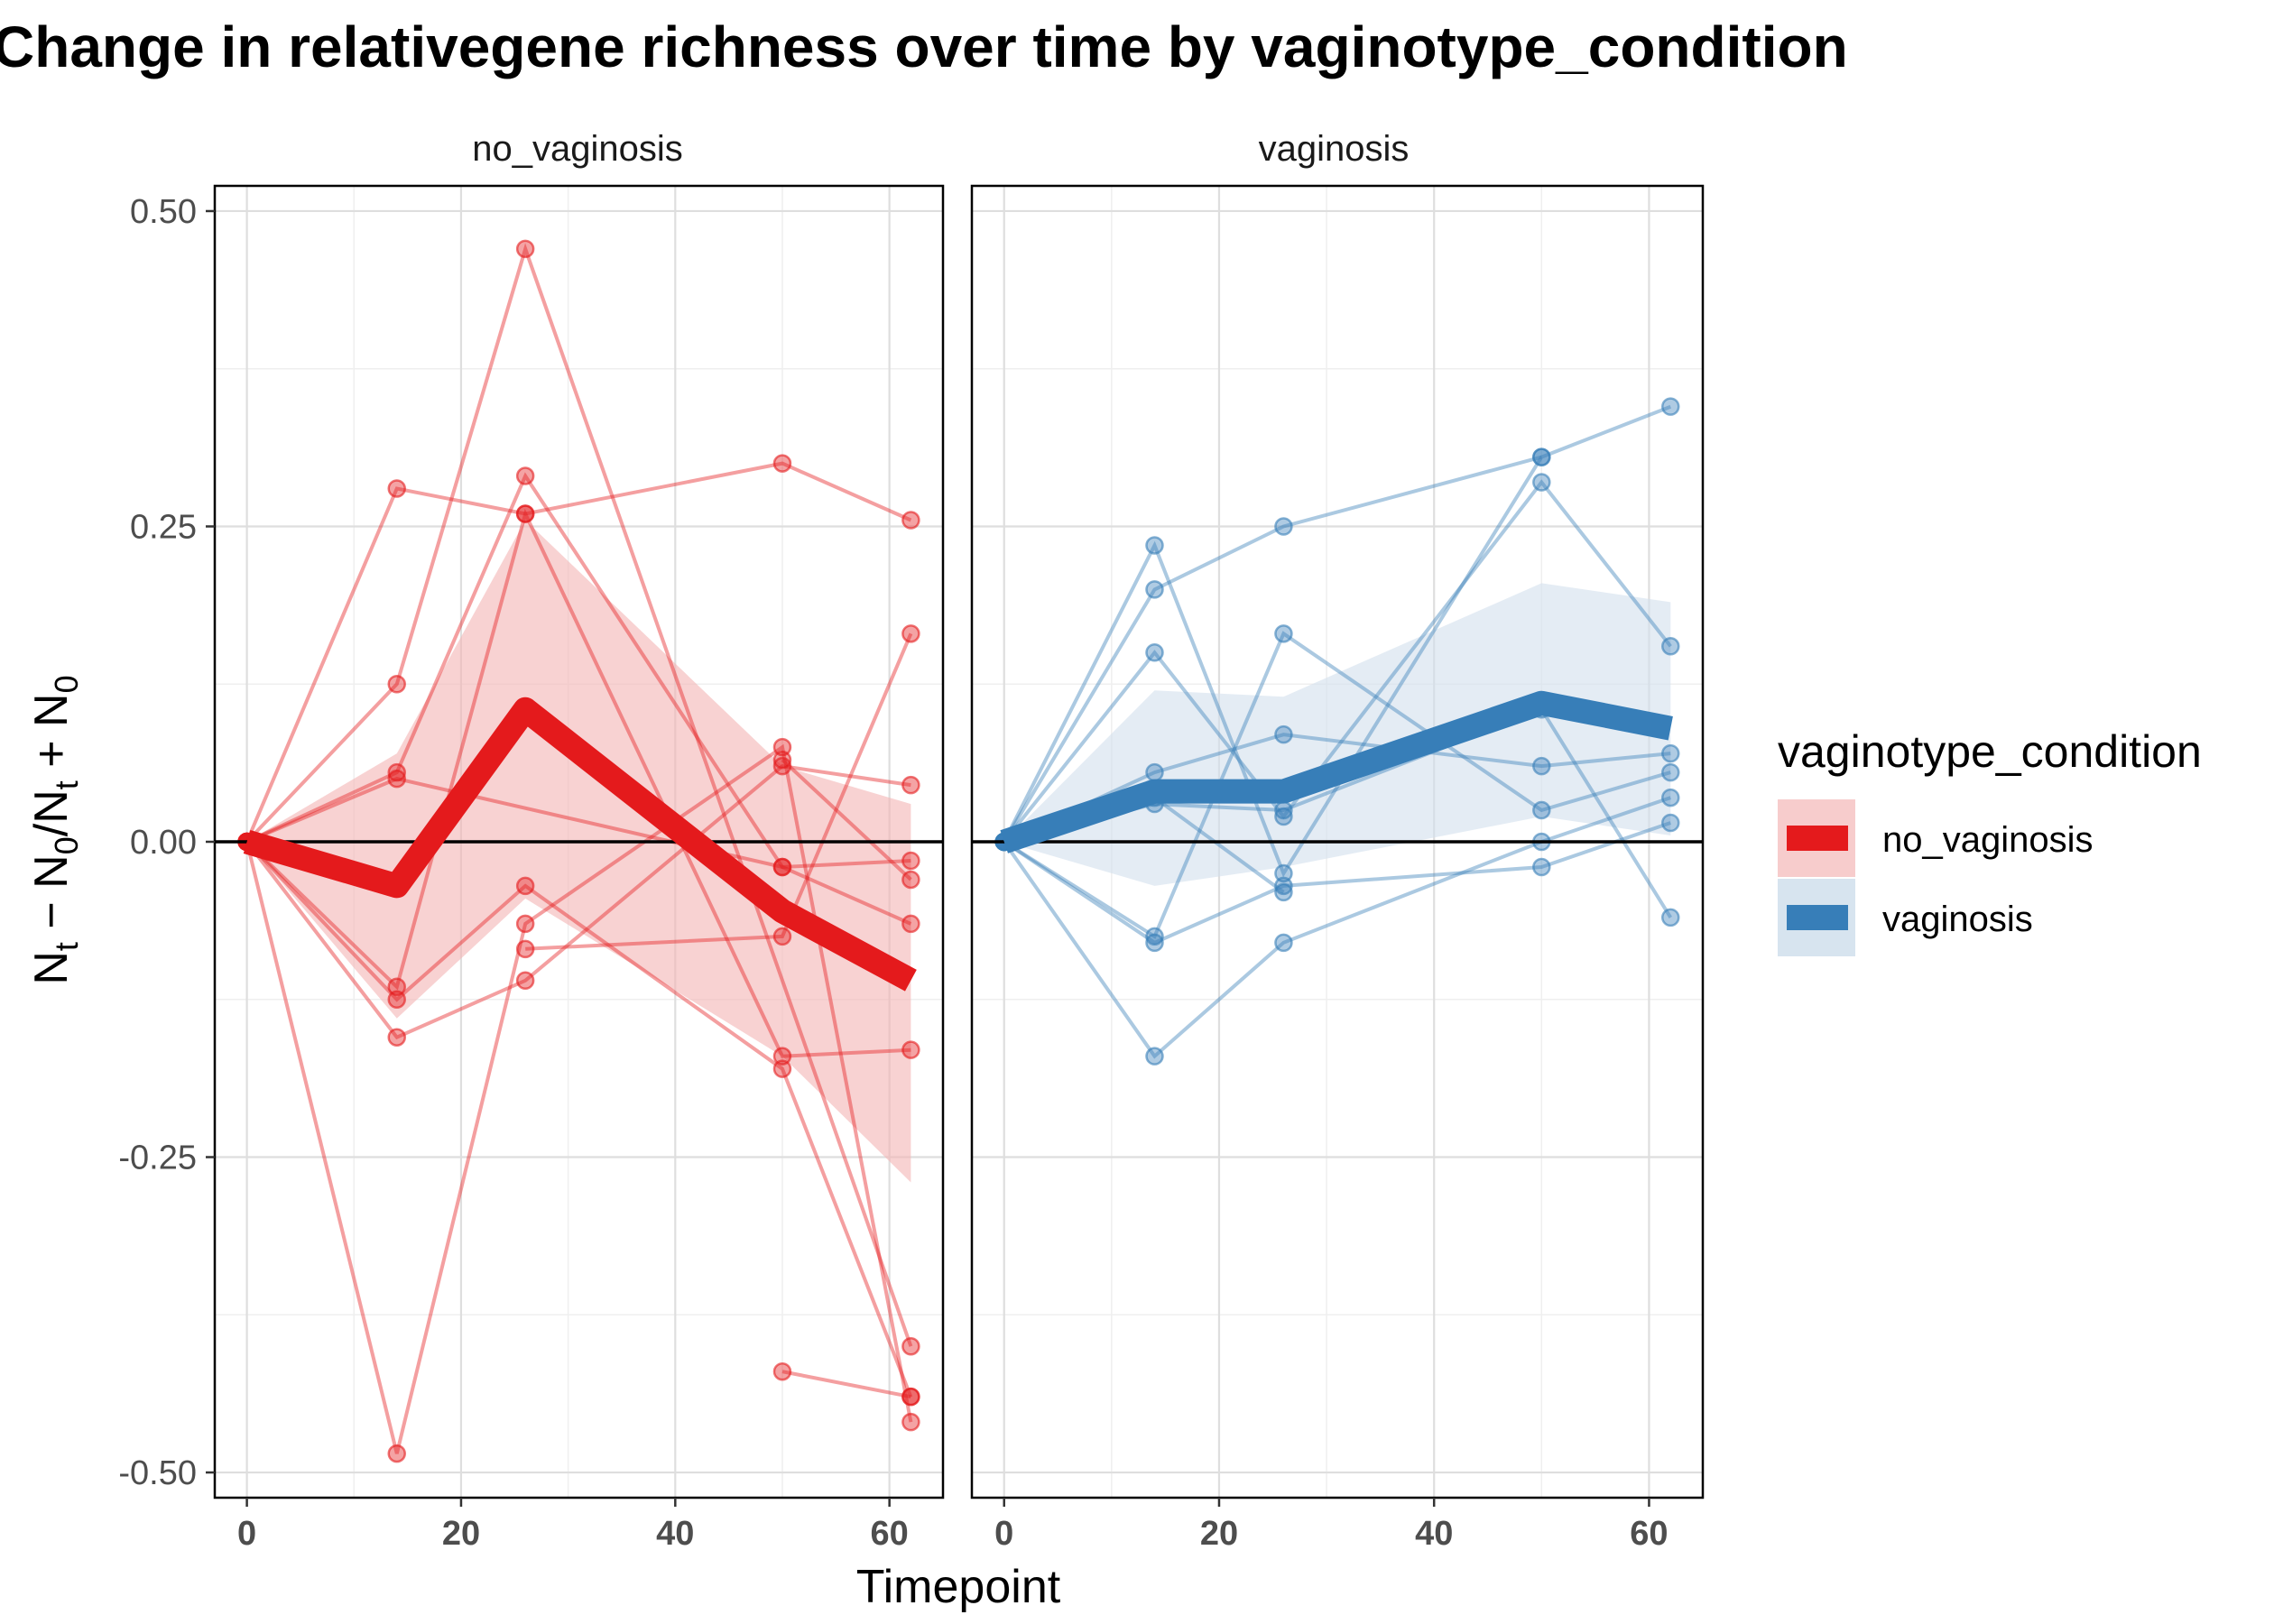  I want to click on legend-title: vaginotype_condition, so click(1990, 752).